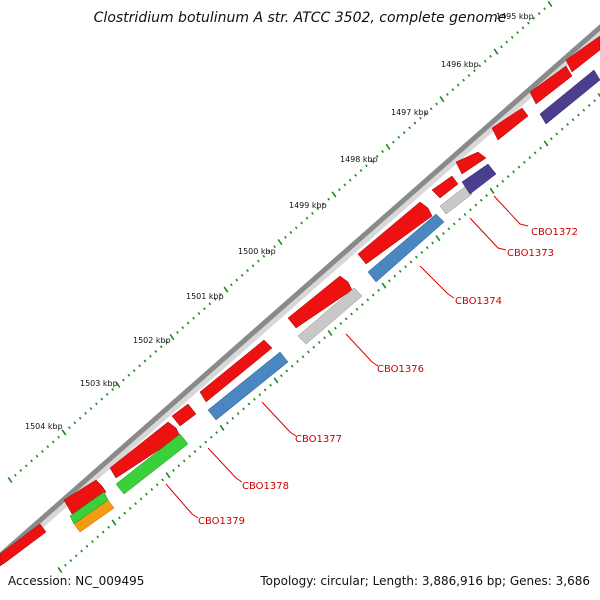 The height and width of the screenshot is (600, 600). I want to click on kbp-label-1498: 1498 kbp, so click(359, 159).